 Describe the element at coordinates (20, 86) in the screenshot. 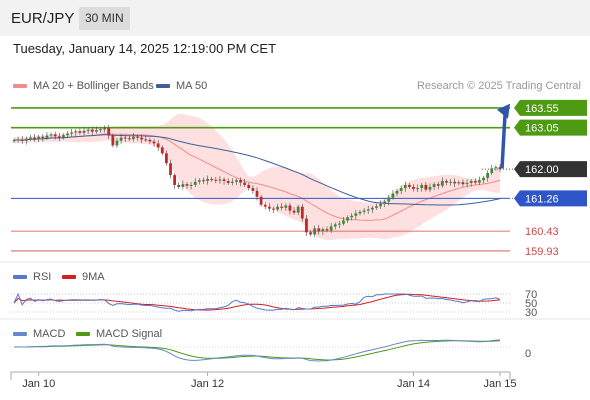

I see `ma20-swatch` at that location.